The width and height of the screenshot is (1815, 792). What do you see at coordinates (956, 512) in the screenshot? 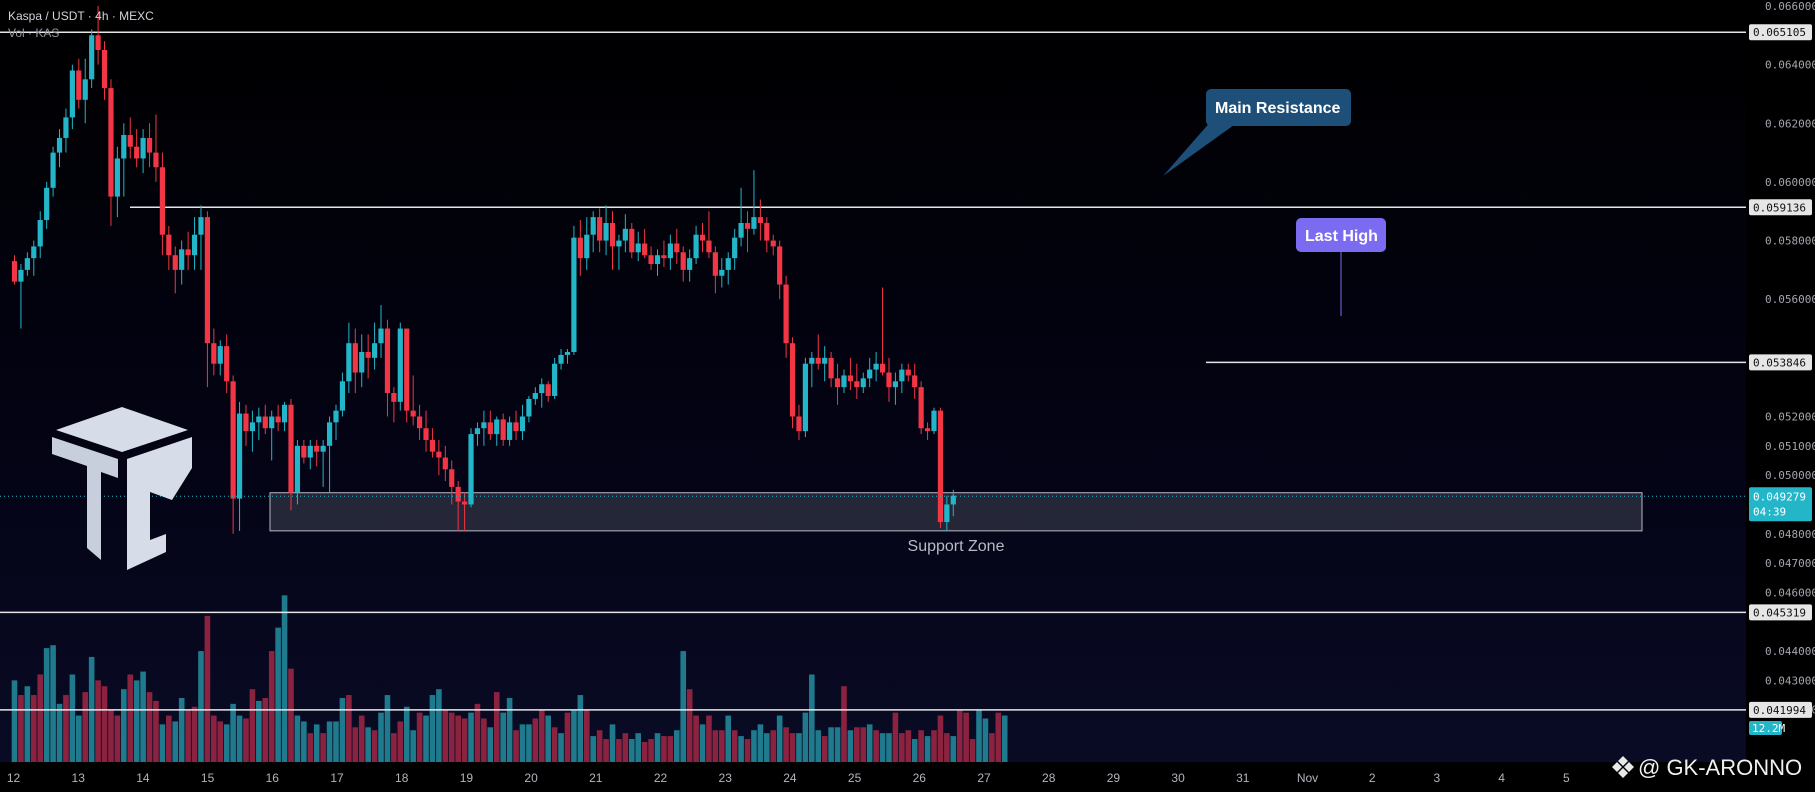
I see `support-zone-box` at bounding box center [956, 512].